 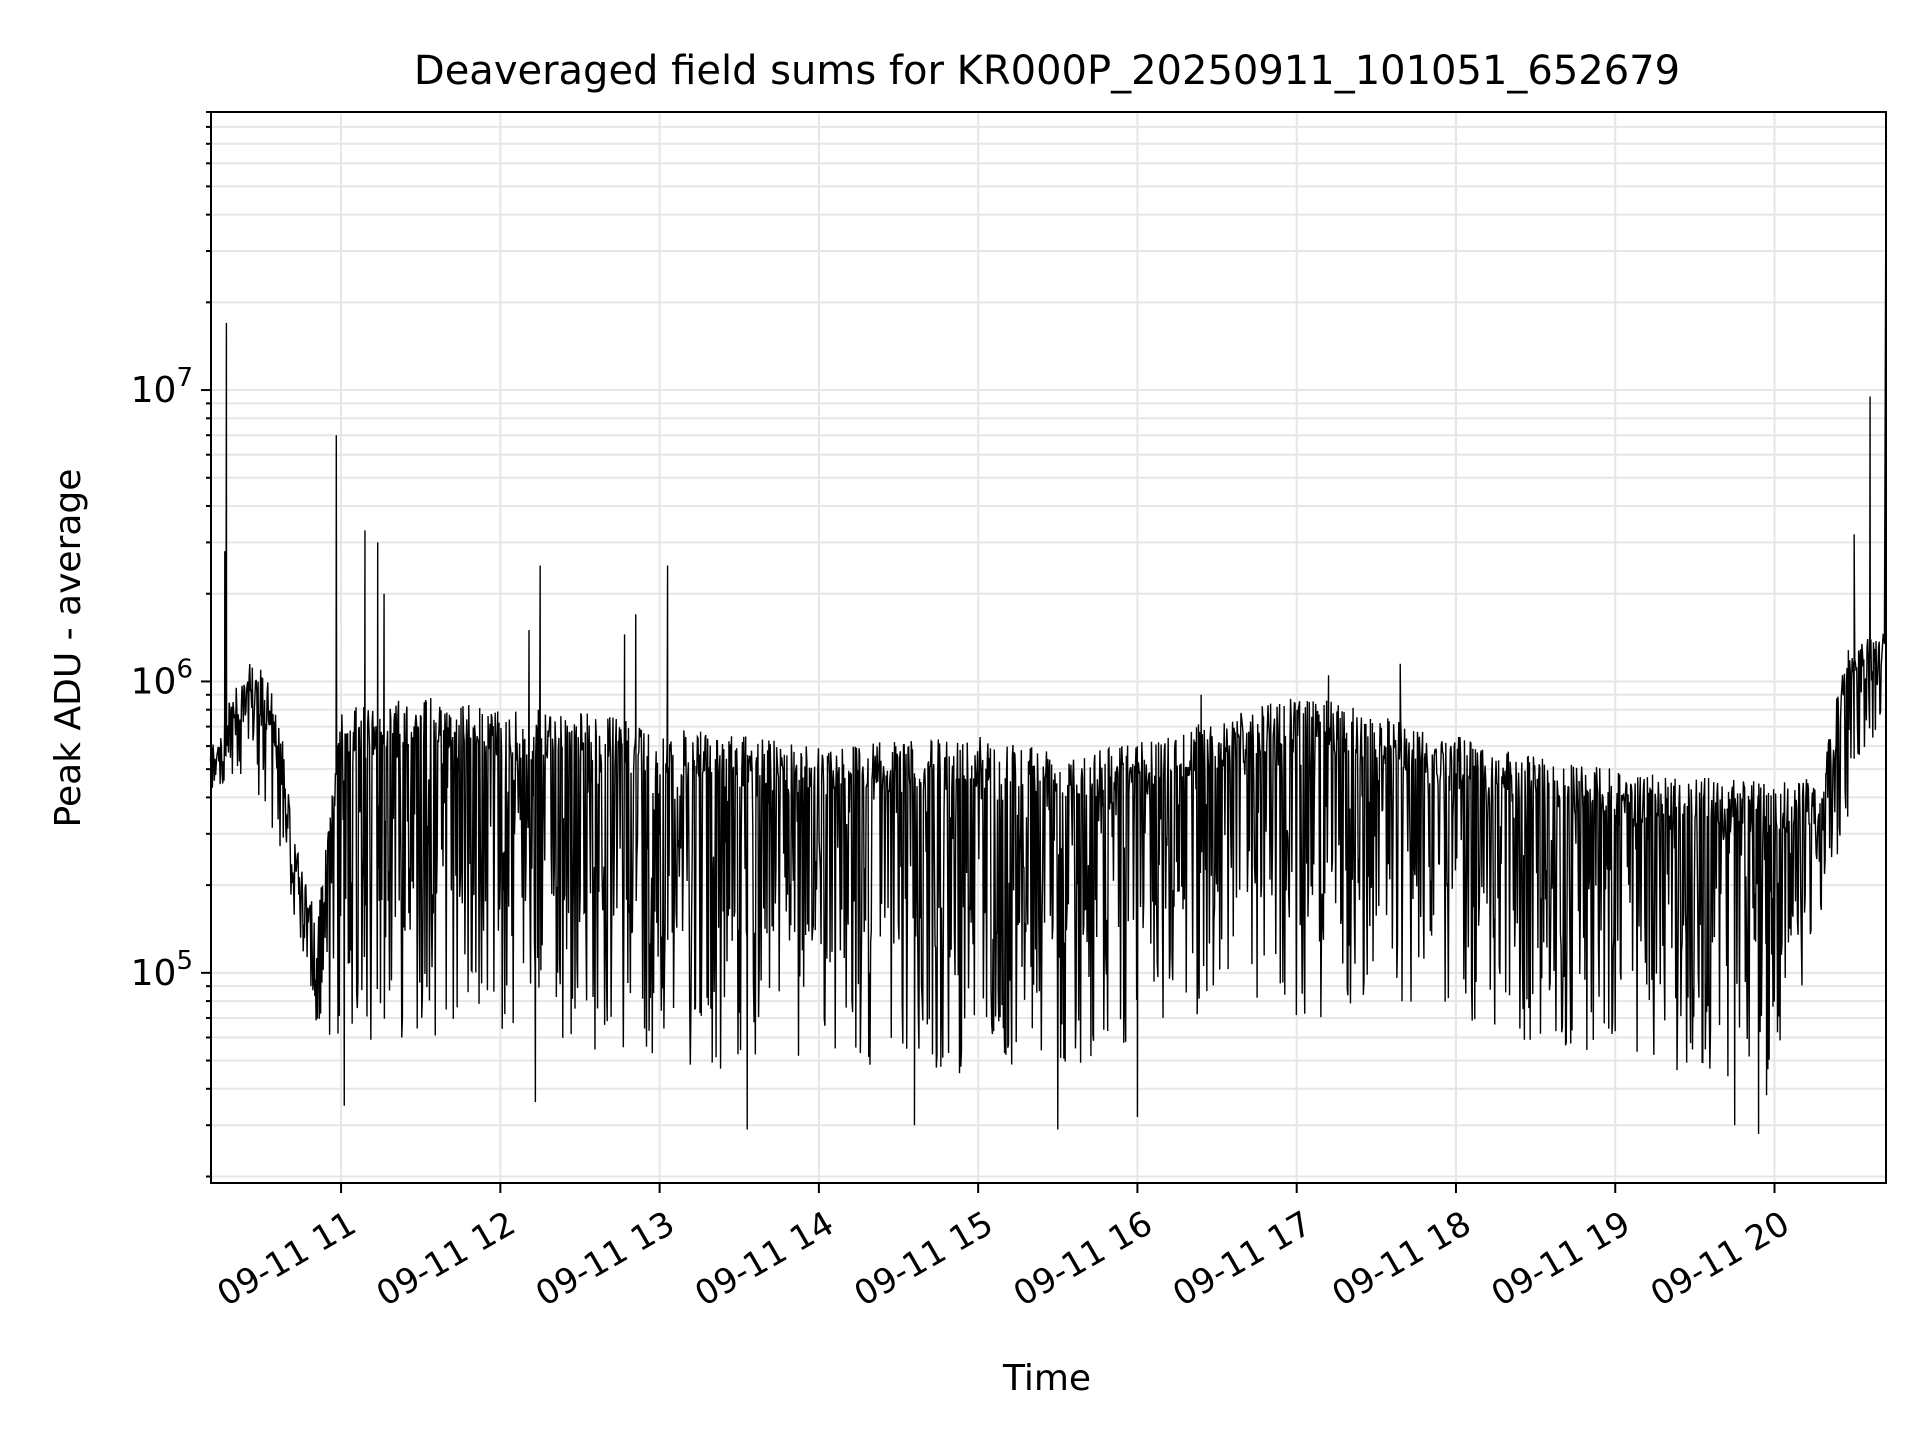 What do you see at coordinates (1046, 1378) in the screenshot?
I see `x-axis-label: Time` at bounding box center [1046, 1378].